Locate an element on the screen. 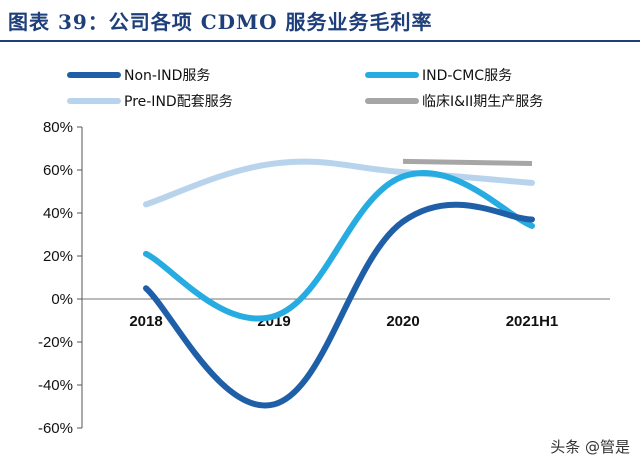 The image size is (640, 467). y-tick-label: 80% is located at coordinates (58, 127).